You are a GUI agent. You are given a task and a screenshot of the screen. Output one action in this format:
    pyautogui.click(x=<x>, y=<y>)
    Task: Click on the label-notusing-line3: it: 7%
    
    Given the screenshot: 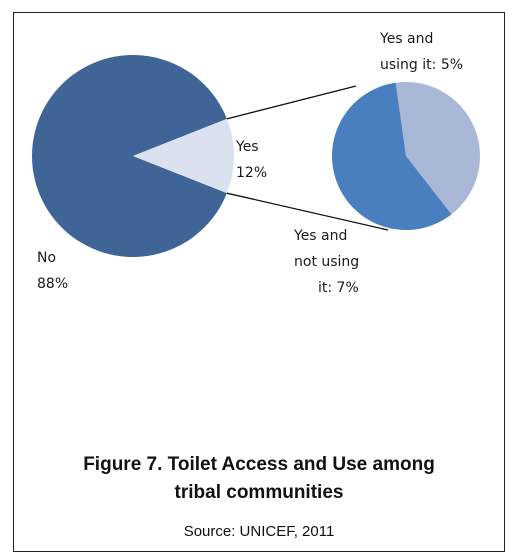 What is the action you would take?
    pyautogui.click(x=338, y=288)
    